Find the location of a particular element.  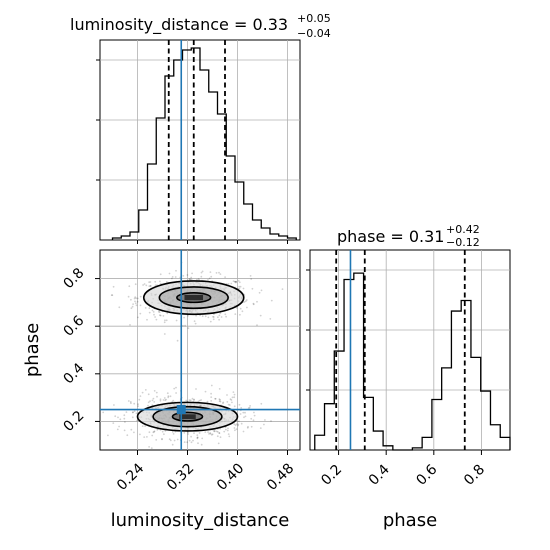

luminosity-distance-axis-label: luminosity_distance is located at coordinates (200, 520).